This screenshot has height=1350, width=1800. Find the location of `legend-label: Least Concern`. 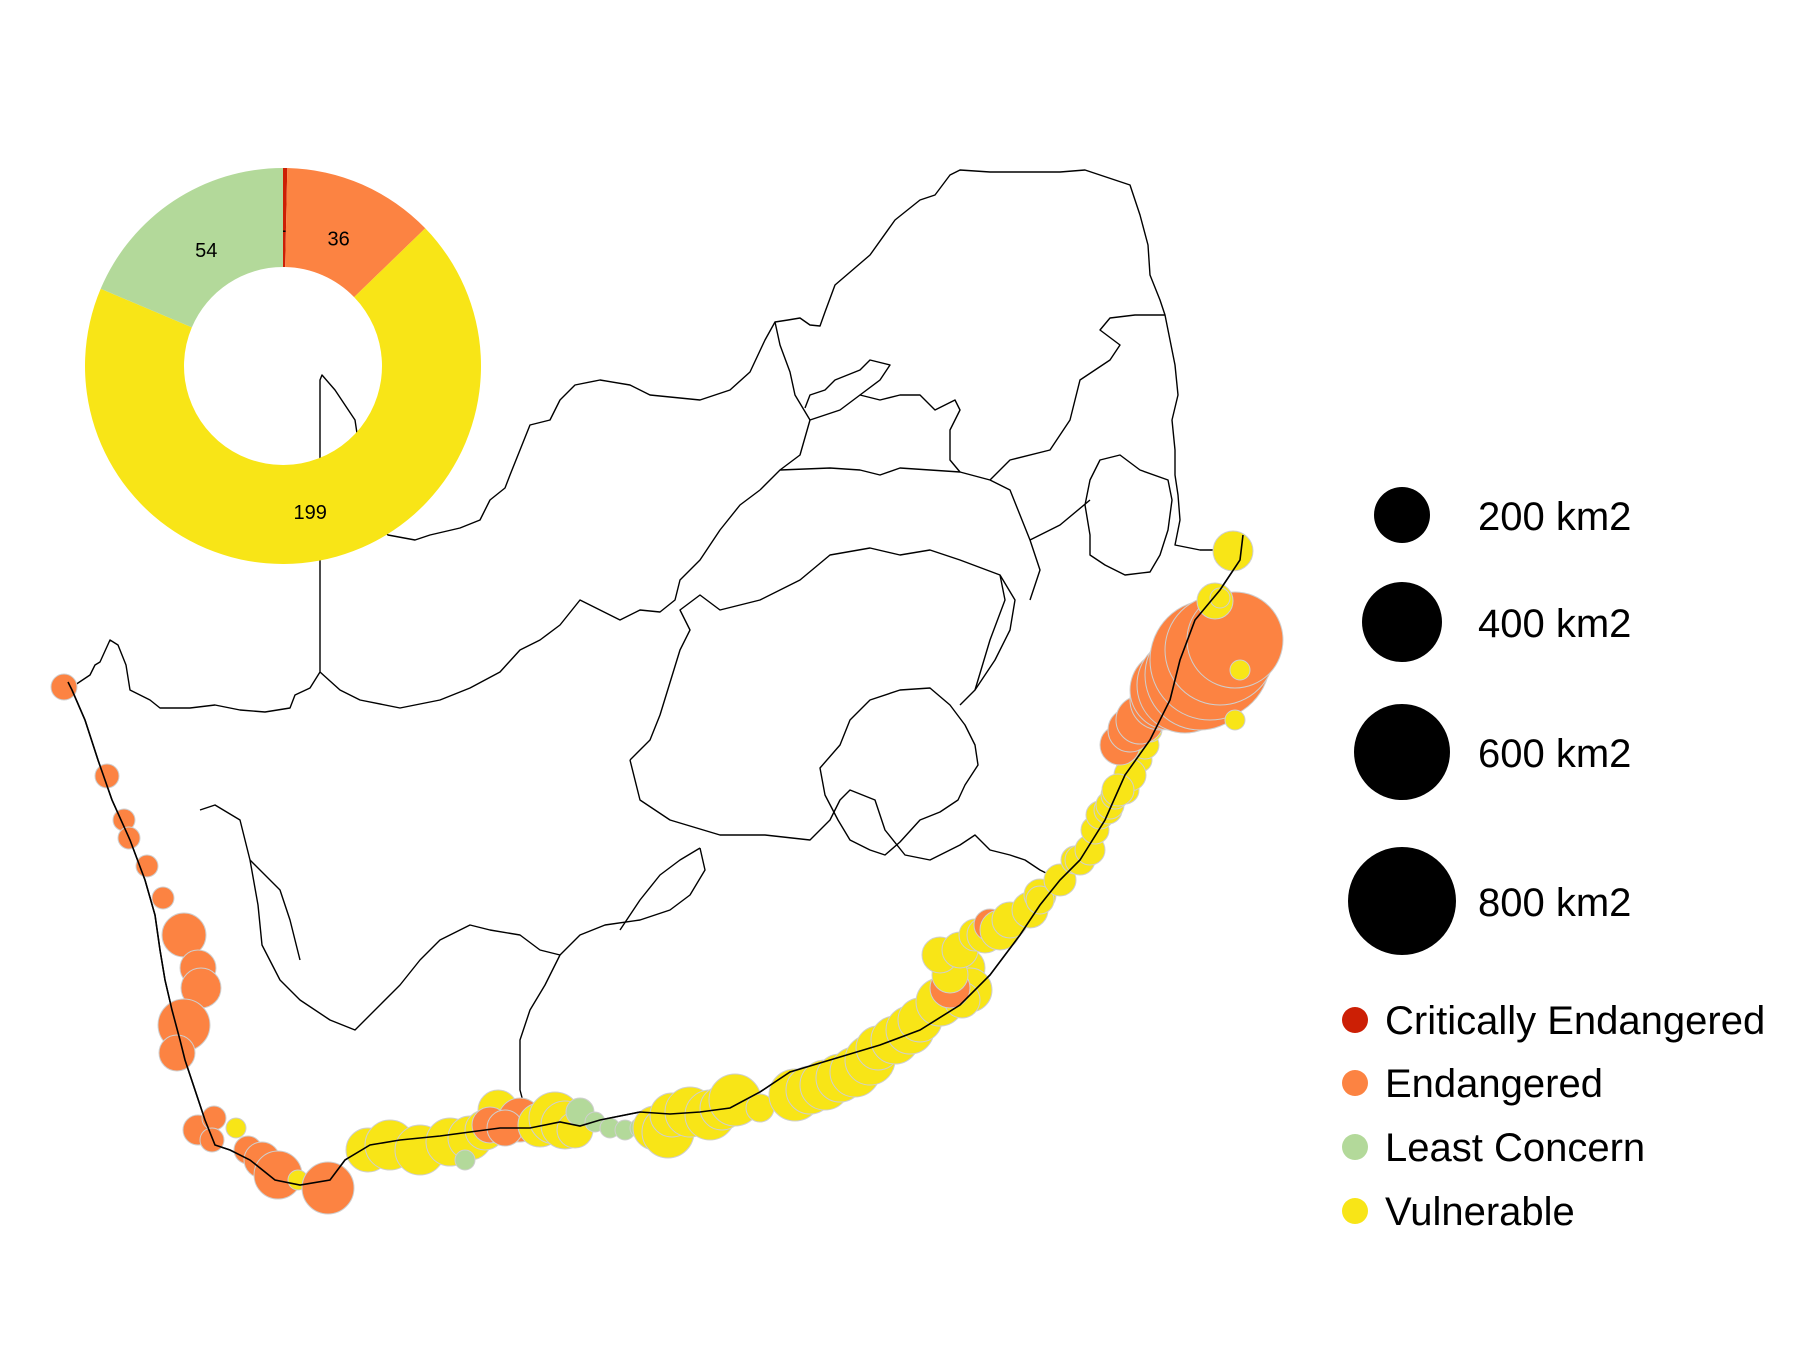

legend-label: Least Concern is located at coordinates (1515, 1148).